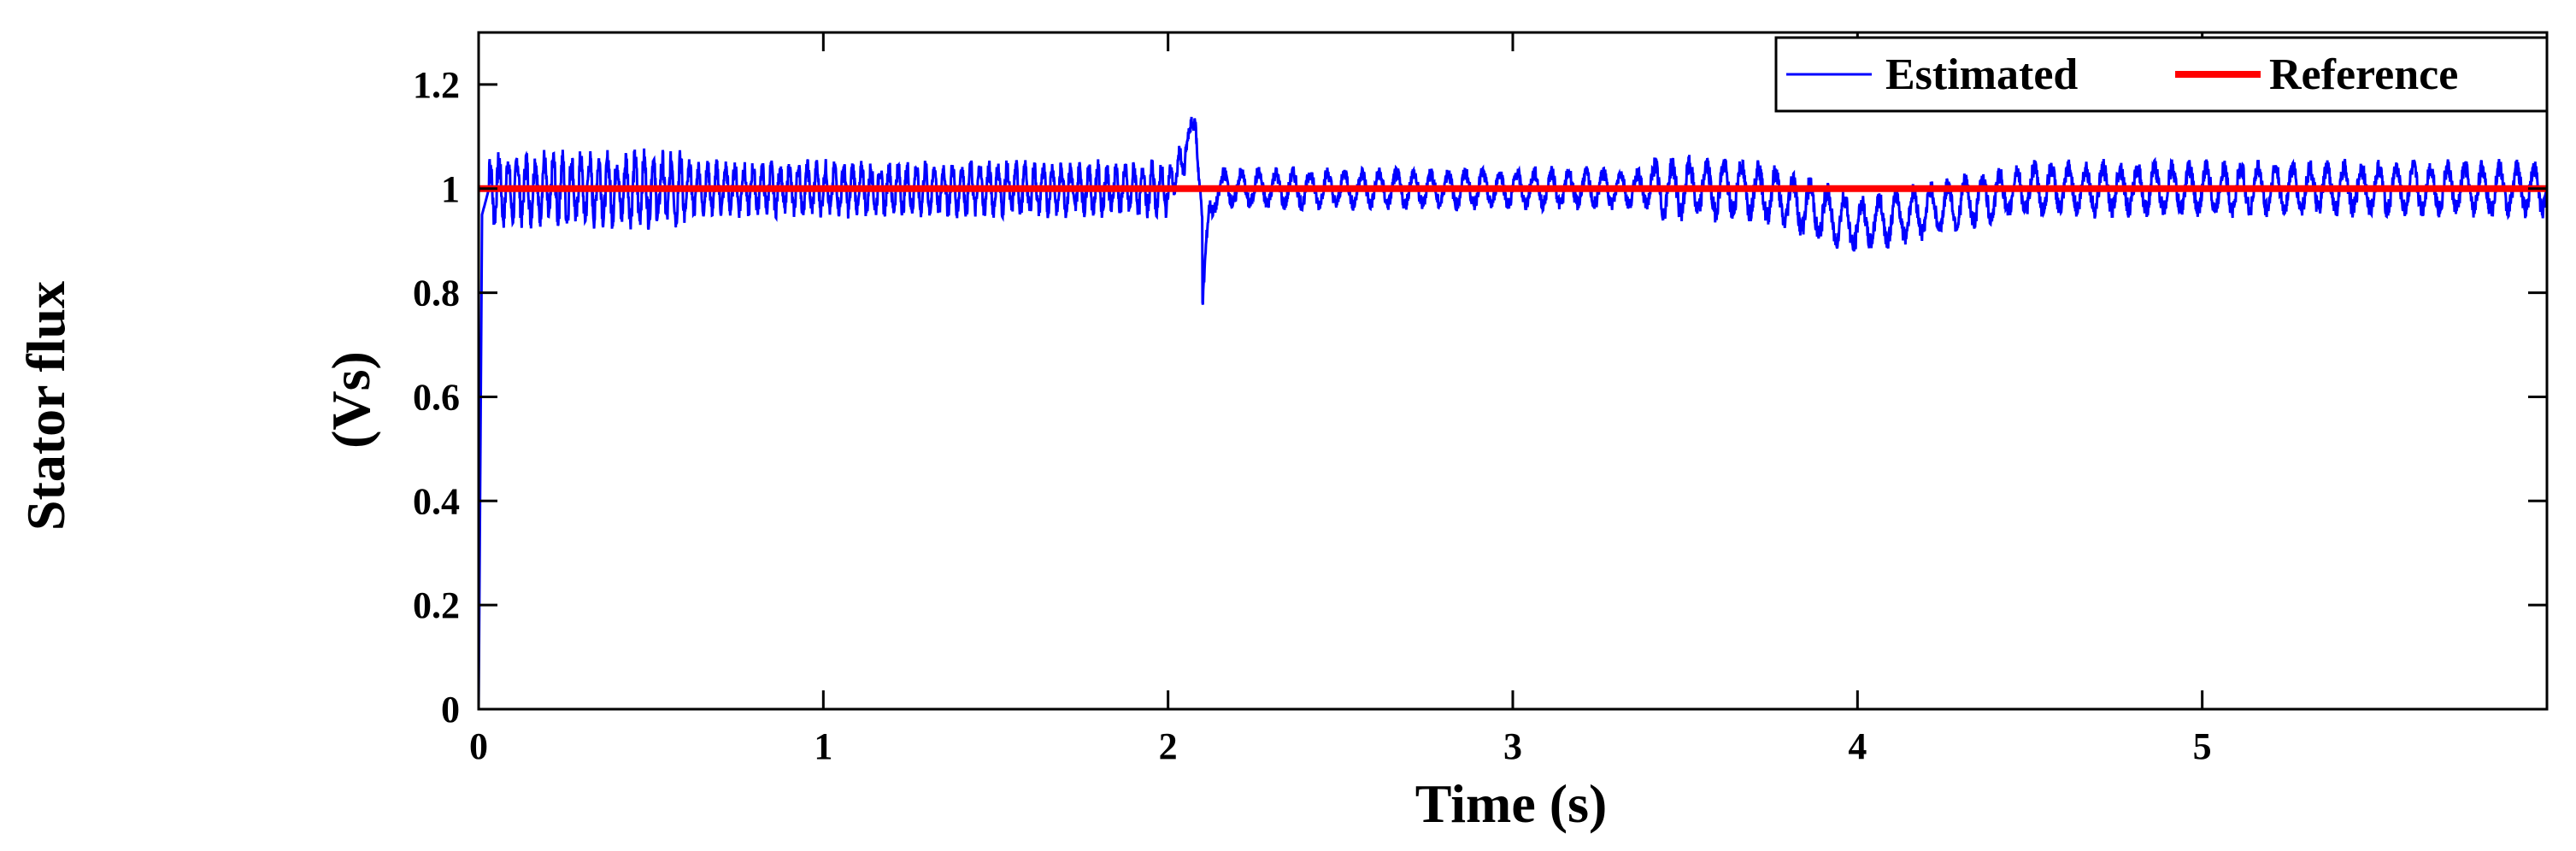 Image resolution: width=2576 pixels, height=851 pixels. What do you see at coordinates (1981, 74) in the screenshot?
I see `legend-estimated-label: Estimated` at bounding box center [1981, 74].